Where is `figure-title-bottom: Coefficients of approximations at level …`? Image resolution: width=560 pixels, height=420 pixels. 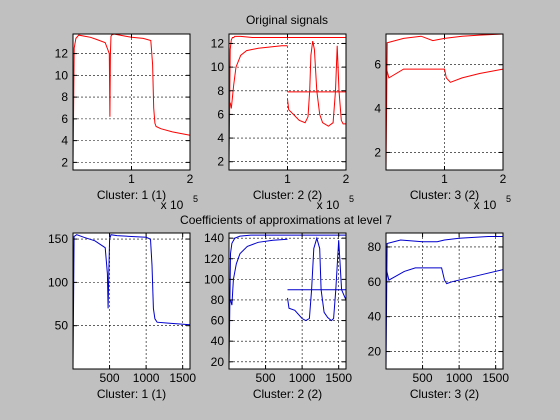 figure-title-bottom: Coefficients of approximations at level … is located at coordinates (286, 220).